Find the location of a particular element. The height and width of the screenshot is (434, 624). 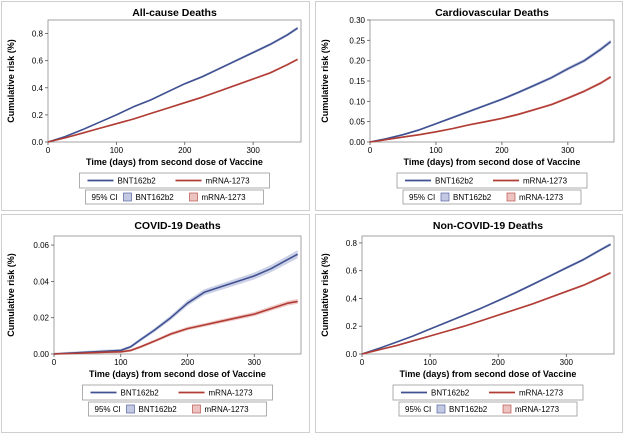

y-tick-label: 0.10 is located at coordinates (357, 101).